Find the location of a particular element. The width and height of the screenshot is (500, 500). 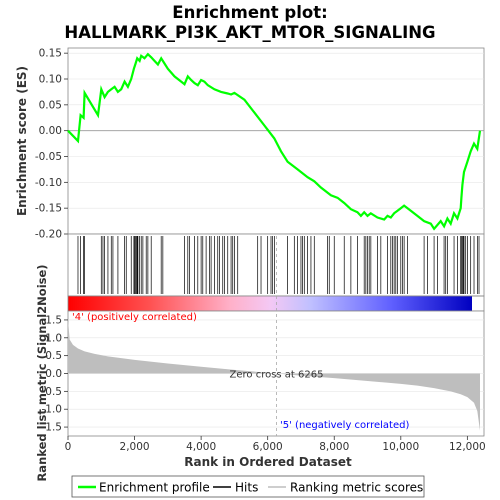

es-y-axis-label: Enrichment score (ES) is located at coordinates (22, 141).